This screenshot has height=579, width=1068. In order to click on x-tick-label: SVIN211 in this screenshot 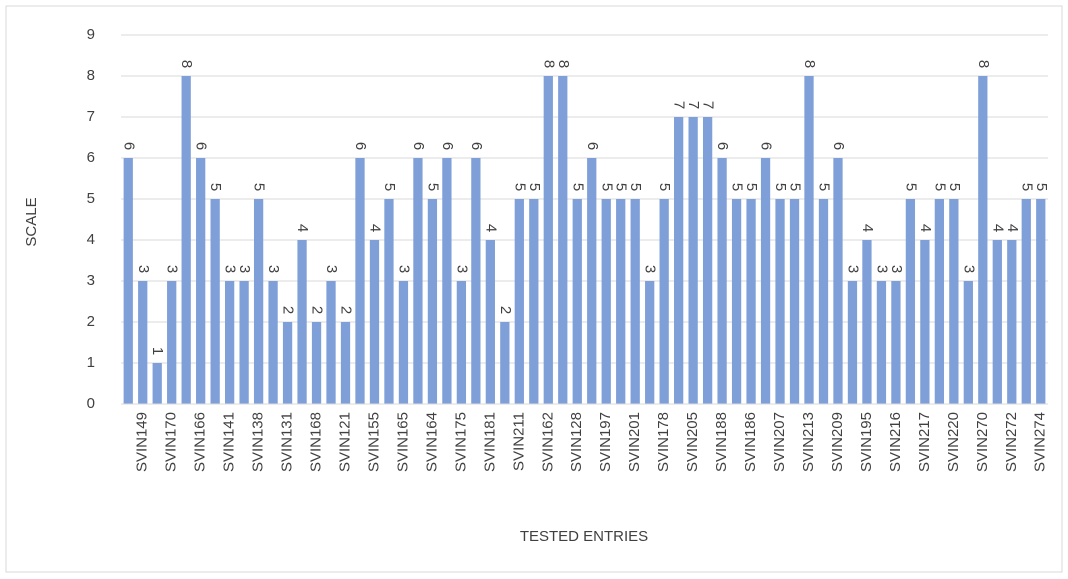, I will do `click(518, 441)`.